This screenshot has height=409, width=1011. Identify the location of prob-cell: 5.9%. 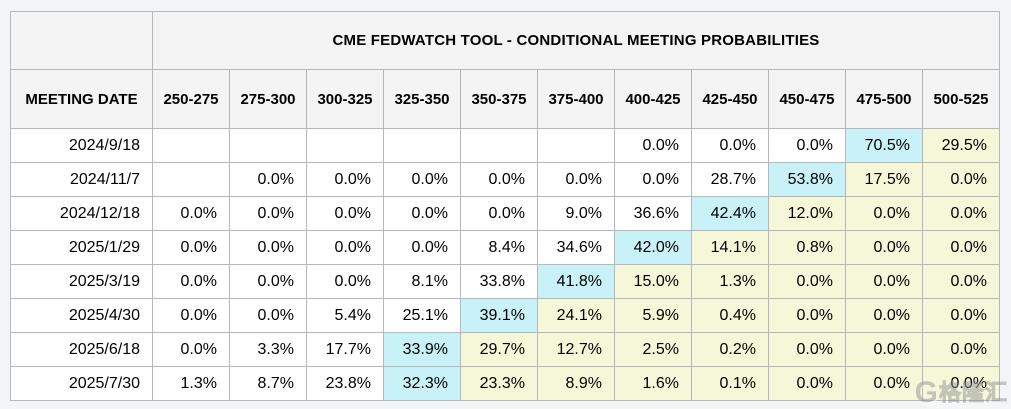
(653, 315).